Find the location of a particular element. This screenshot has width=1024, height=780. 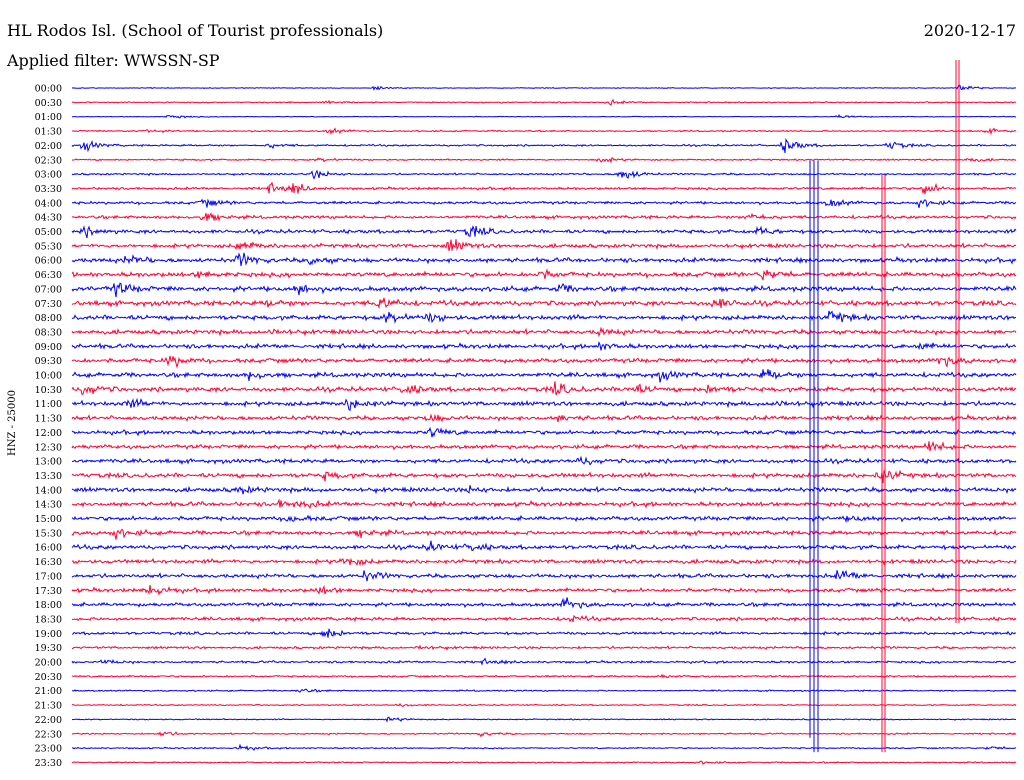

time-label-0200: 02:00 is located at coordinates (48, 146).